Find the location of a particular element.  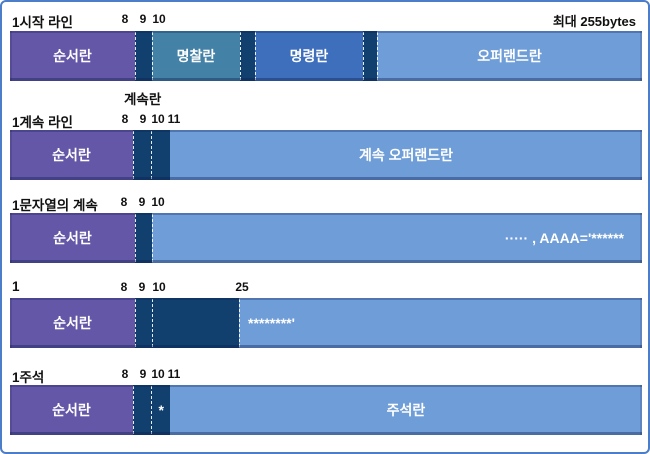

max-bytes-note: 최대 255bytes is located at coordinates (594, 21).